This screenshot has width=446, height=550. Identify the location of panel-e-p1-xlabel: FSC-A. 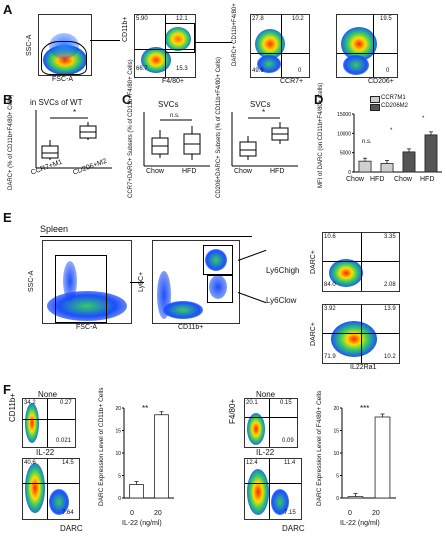
(86, 327).